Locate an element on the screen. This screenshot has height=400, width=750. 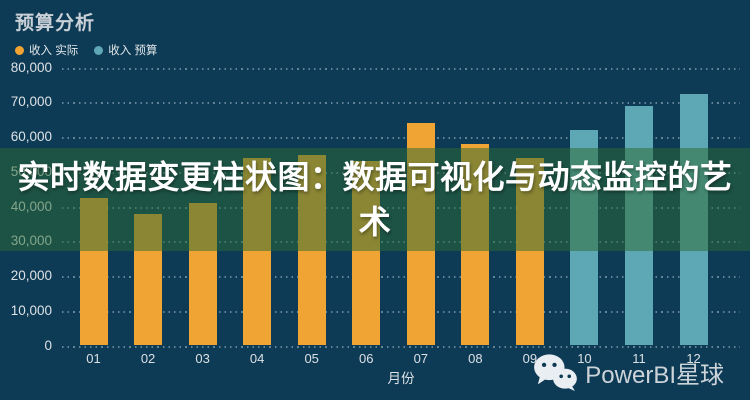
x-axis-tick-label: 02 is located at coordinates (148, 358).